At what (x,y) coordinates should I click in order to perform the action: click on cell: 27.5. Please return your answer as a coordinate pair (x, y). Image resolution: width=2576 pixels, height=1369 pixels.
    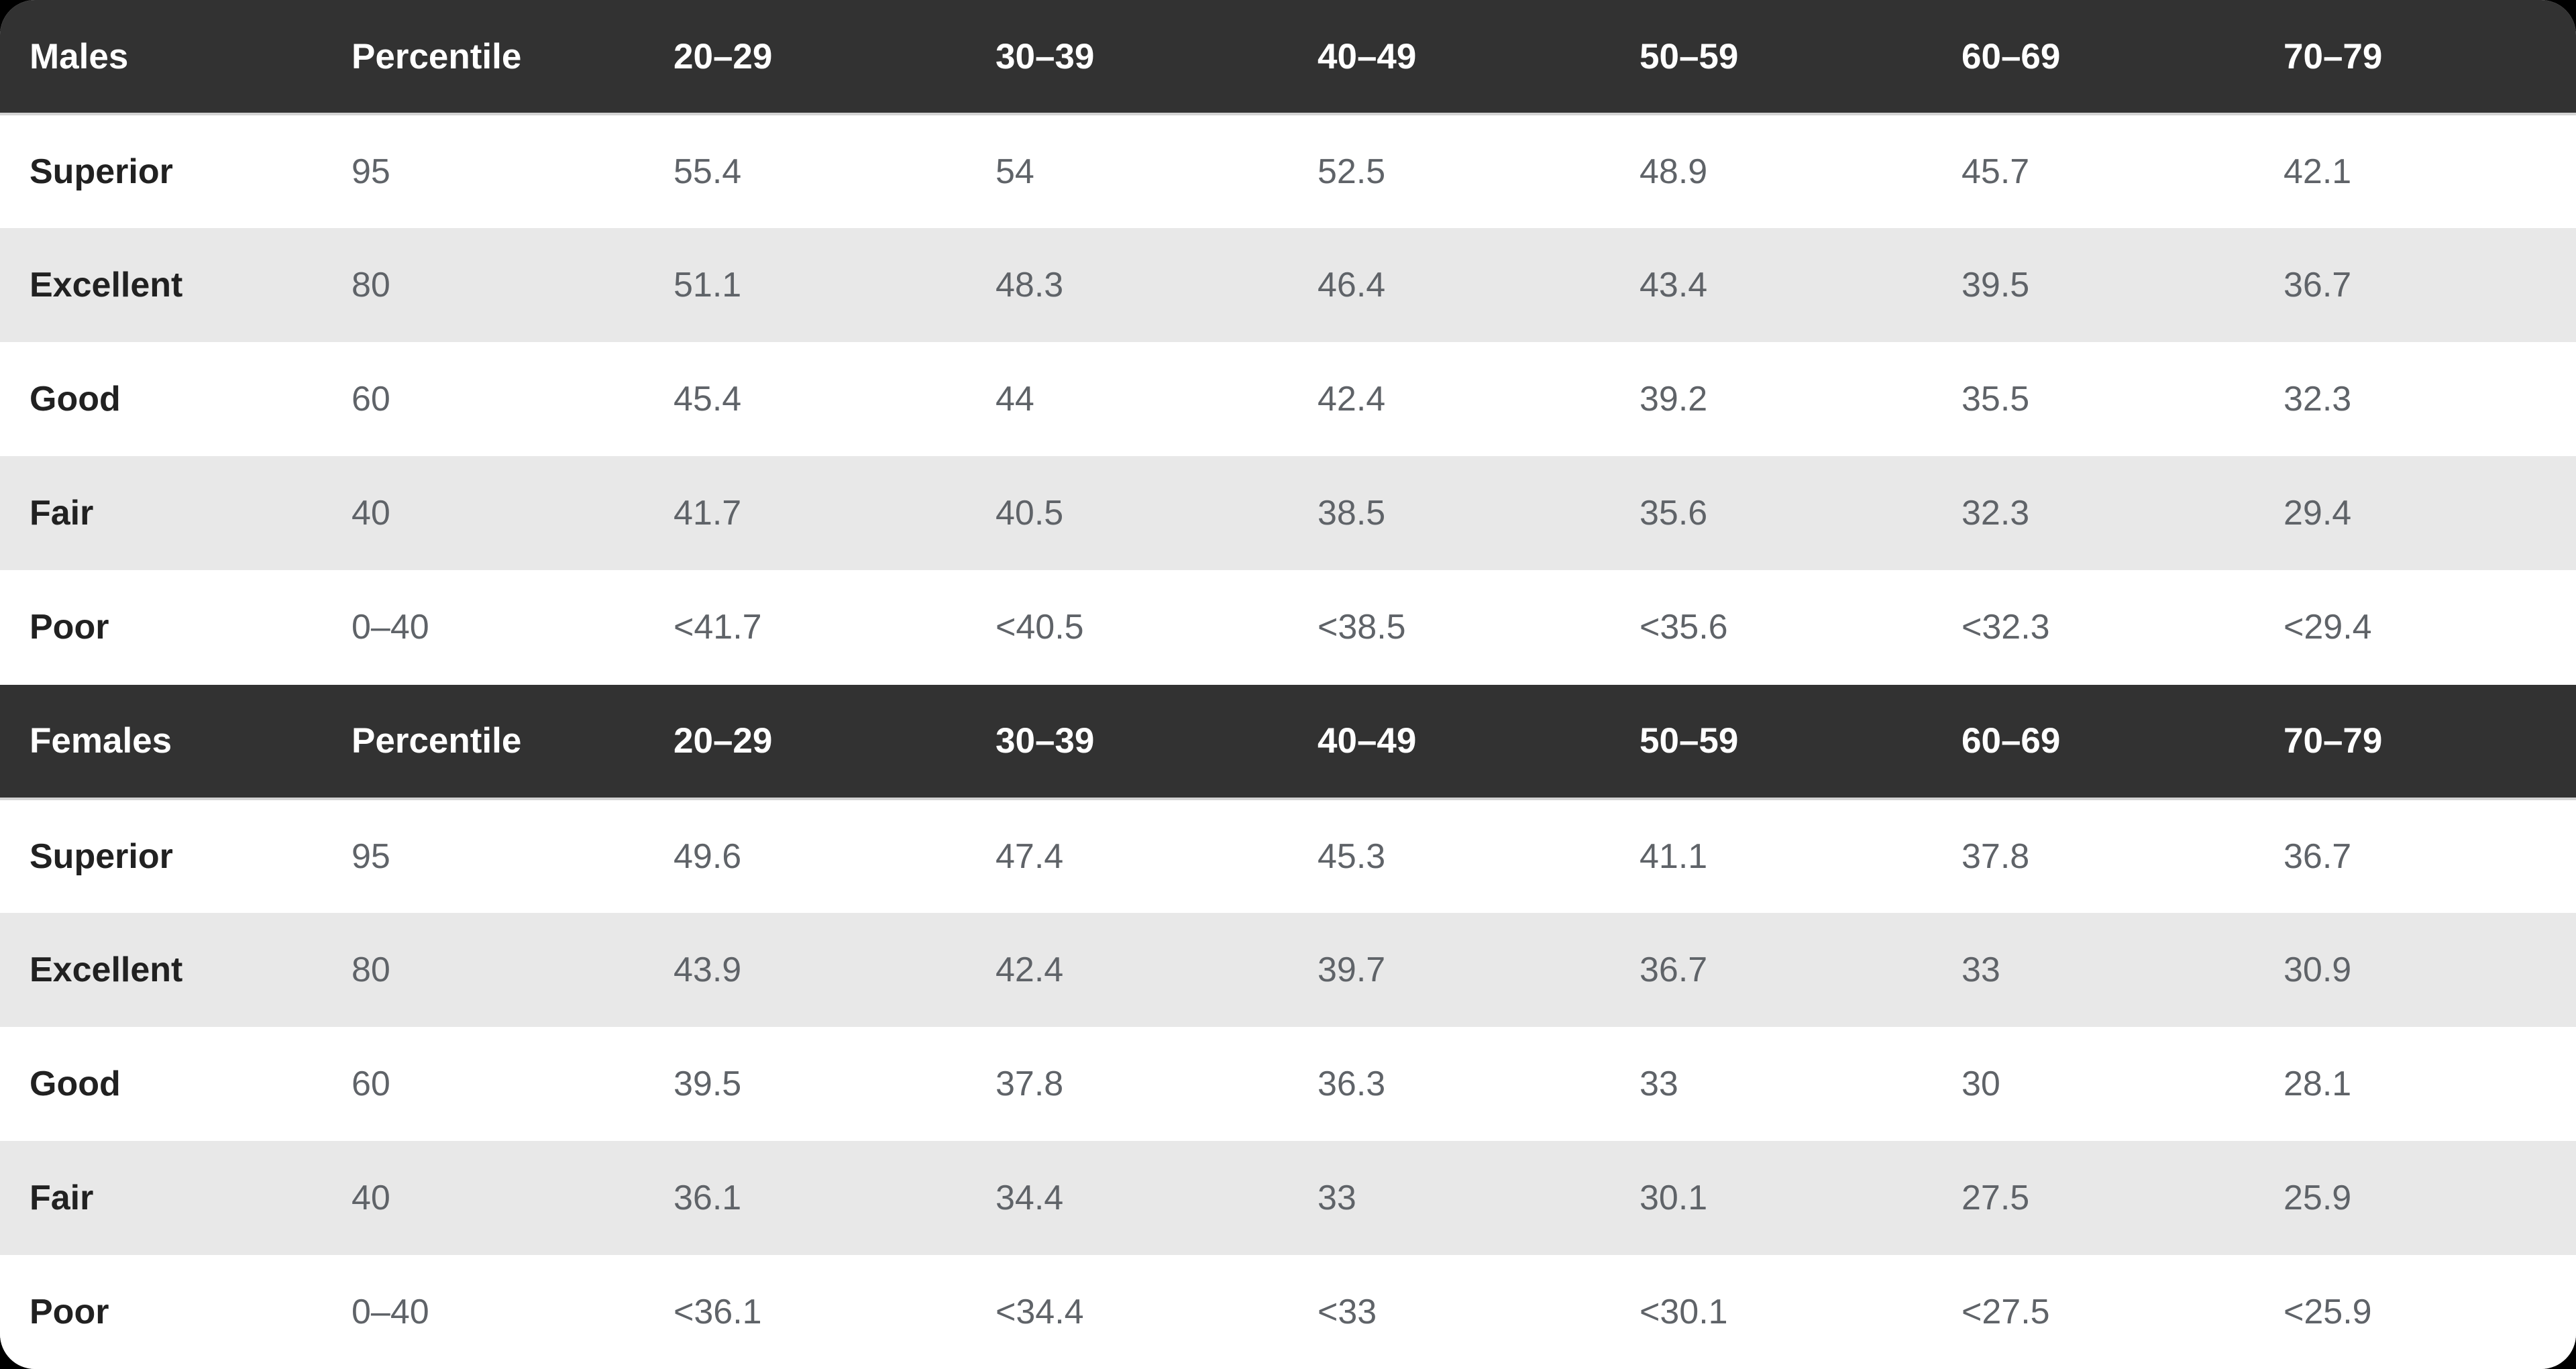
    Looking at the image, I should click on (1996, 1197).